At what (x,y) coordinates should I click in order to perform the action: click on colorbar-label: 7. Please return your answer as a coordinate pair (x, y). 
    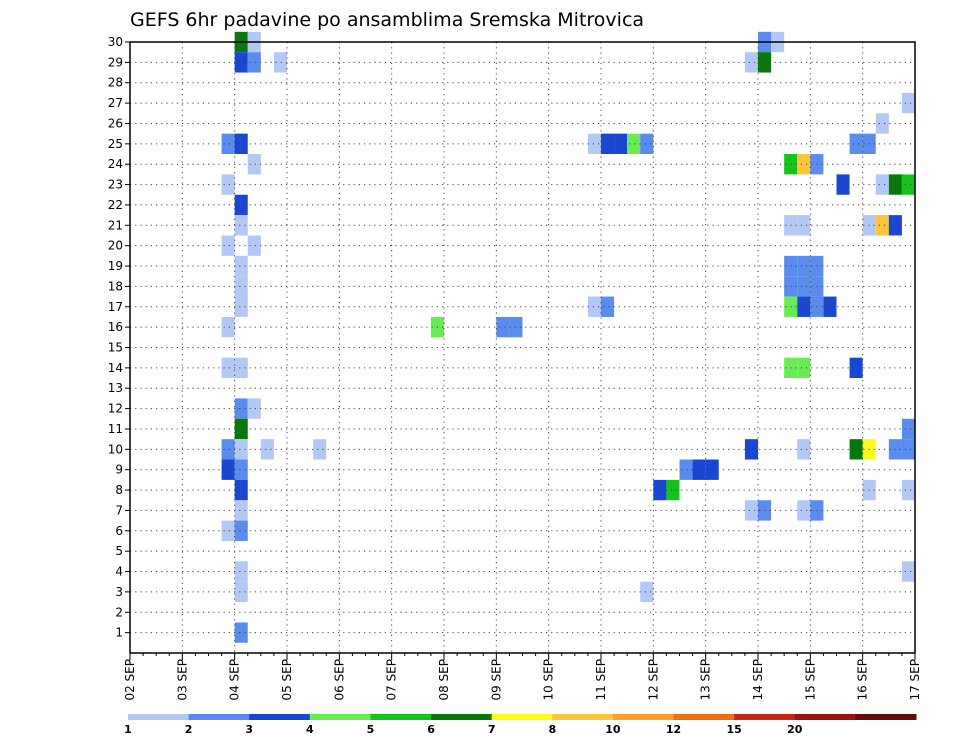
    Looking at the image, I should click on (492, 729).